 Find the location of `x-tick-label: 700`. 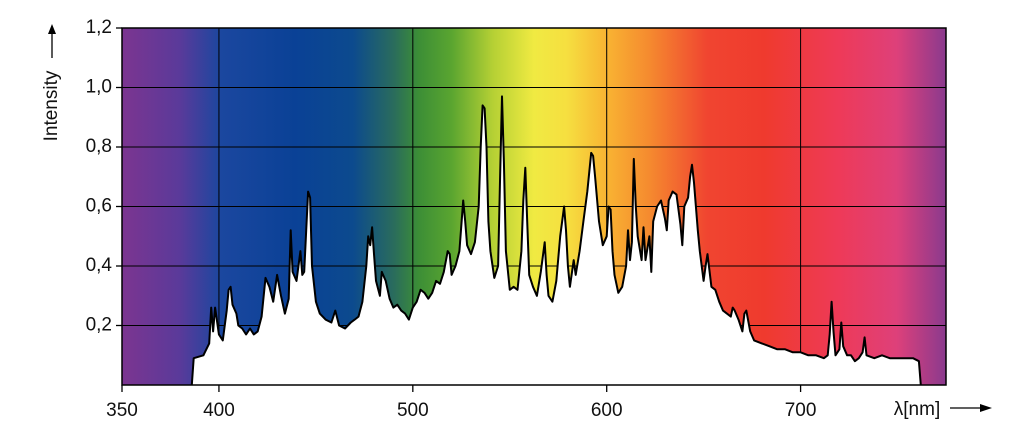

x-tick-label: 700 is located at coordinates (801, 410).